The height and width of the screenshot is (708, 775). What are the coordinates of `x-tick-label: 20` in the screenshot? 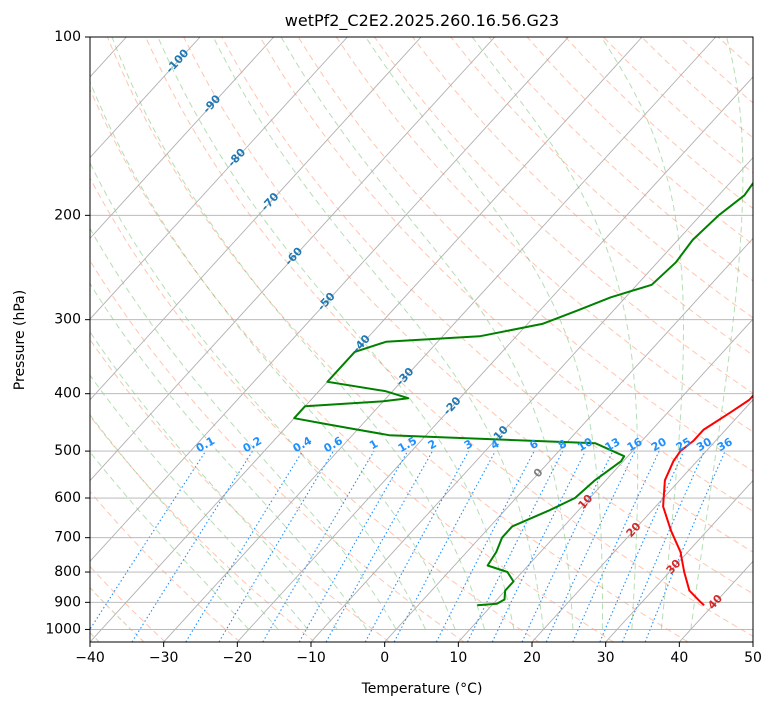 It's located at (532, 658).